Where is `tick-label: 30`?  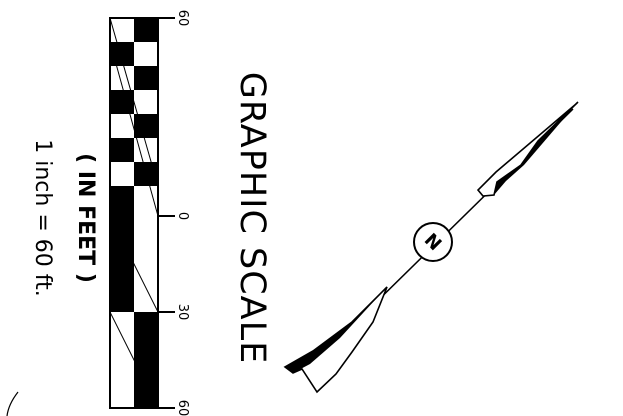 tick-label: 30 is located at coordinates (182, 312).